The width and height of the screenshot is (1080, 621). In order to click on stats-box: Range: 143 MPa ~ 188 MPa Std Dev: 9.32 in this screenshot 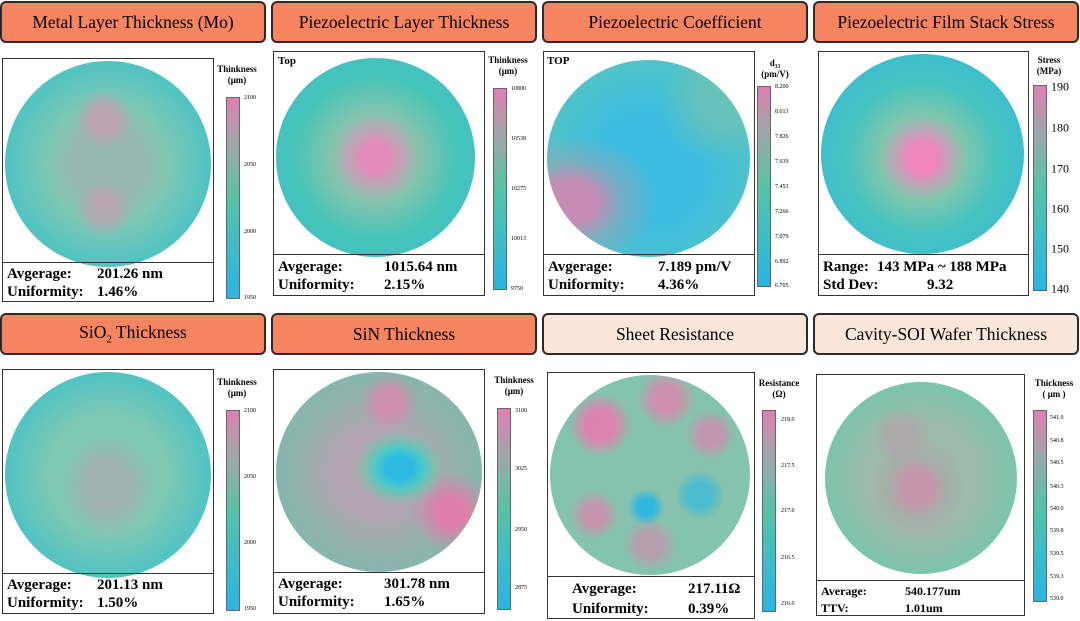, I will do `click(923, 274)`.